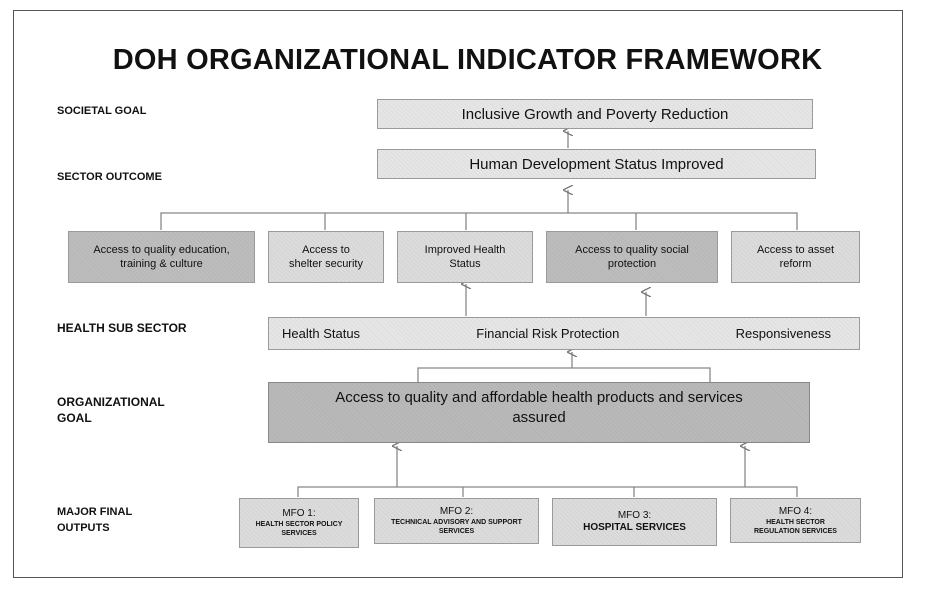 The image size is (935, 598). I want to click on sector-box-shelter-line2: shelter security, so click(326, 264).